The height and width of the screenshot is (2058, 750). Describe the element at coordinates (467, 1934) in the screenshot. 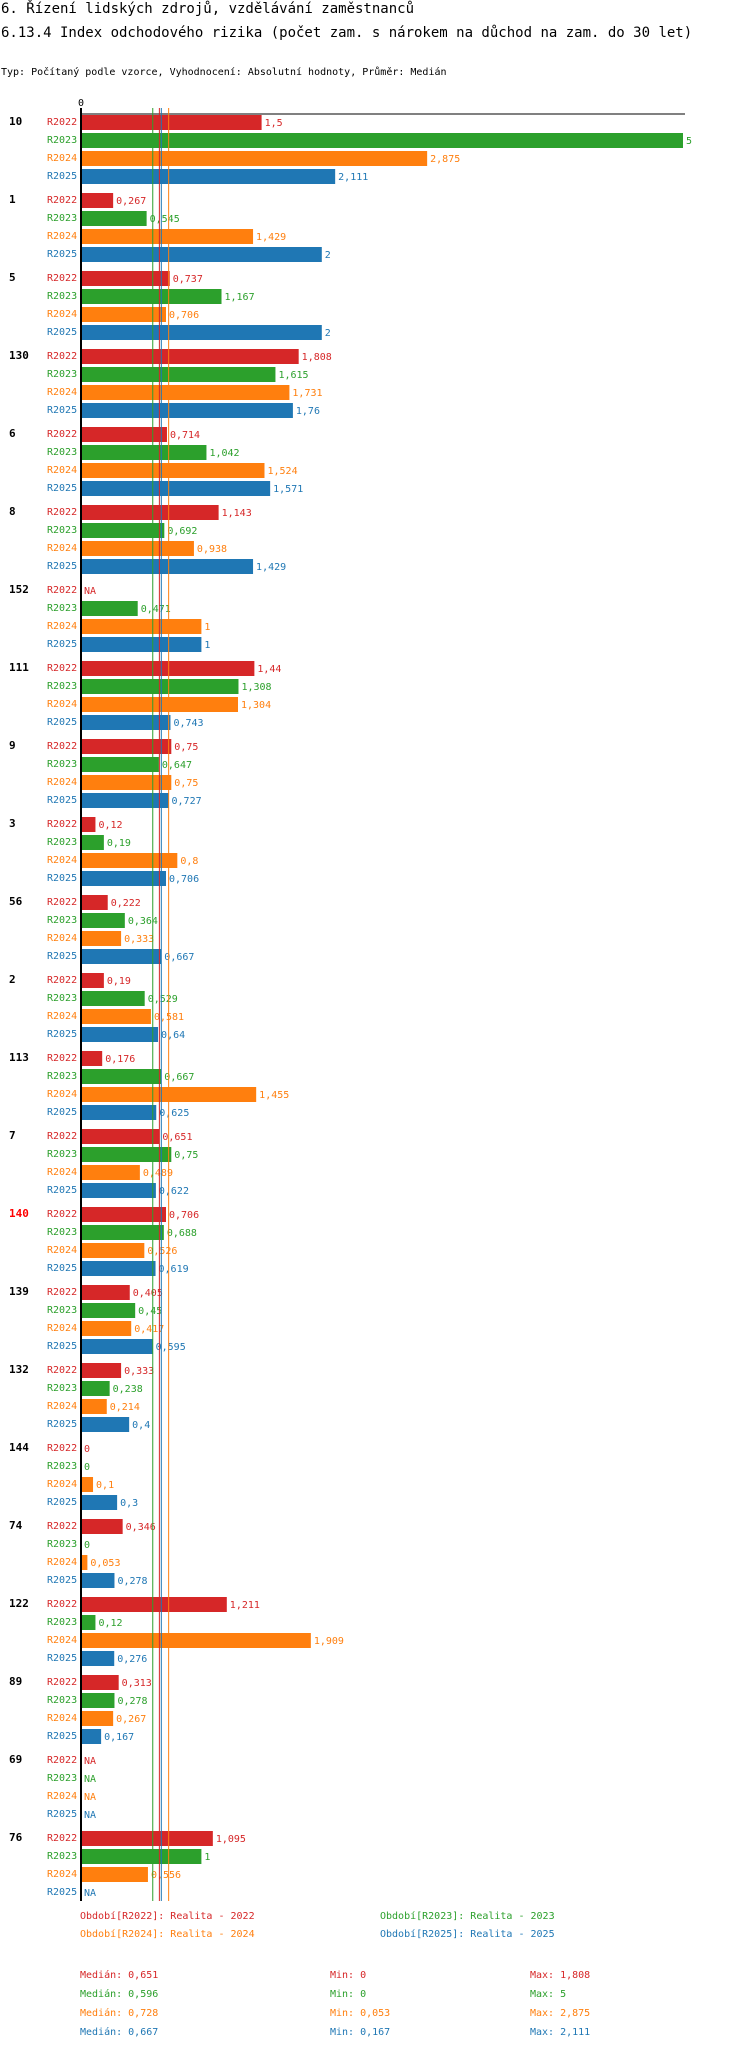

I see `legend-entry: Období[R2025]: Realita - 2025` at that location.